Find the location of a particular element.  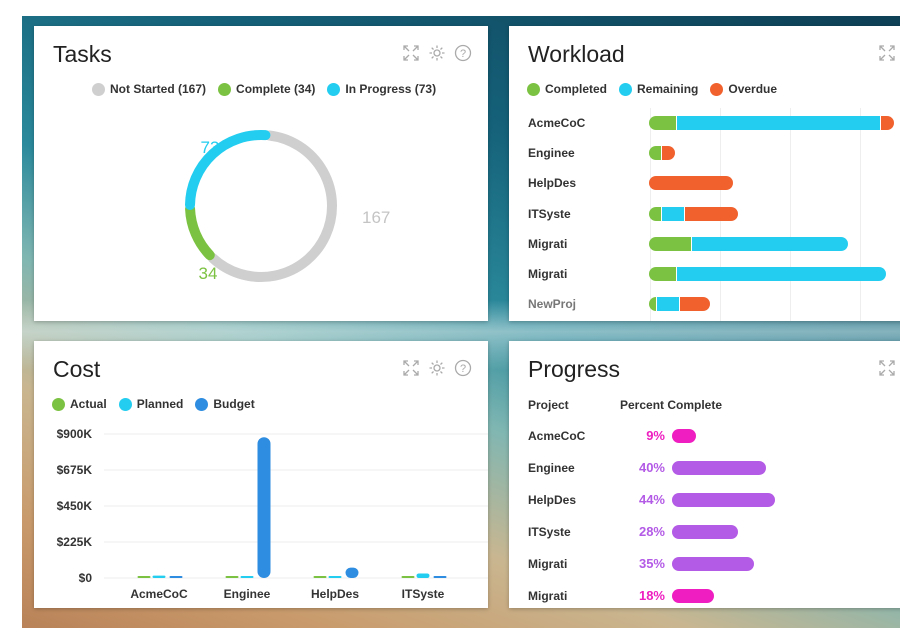

legend-actual: Actual is located at coordinates (79, 404).